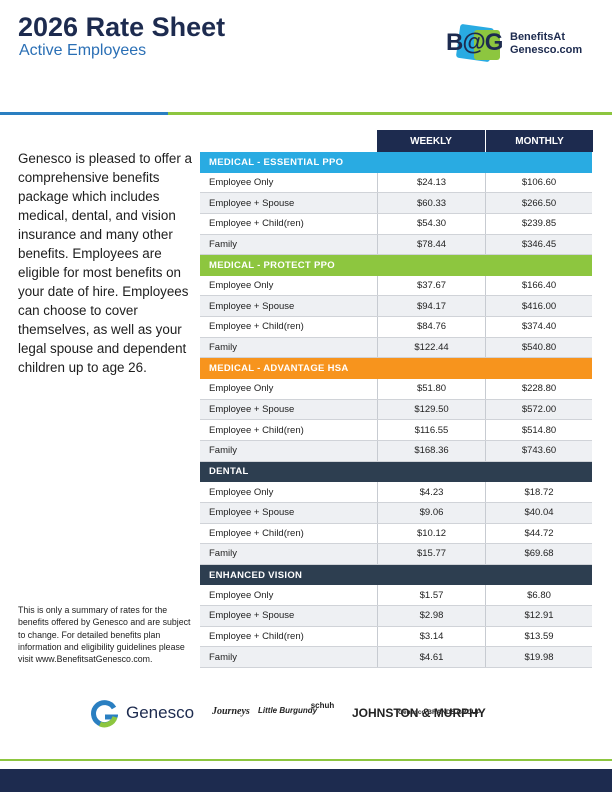 Image resolution: width=612 pixels, height=792 pixels. I want to click on rate-cell: $228.80, so click(538, 389).